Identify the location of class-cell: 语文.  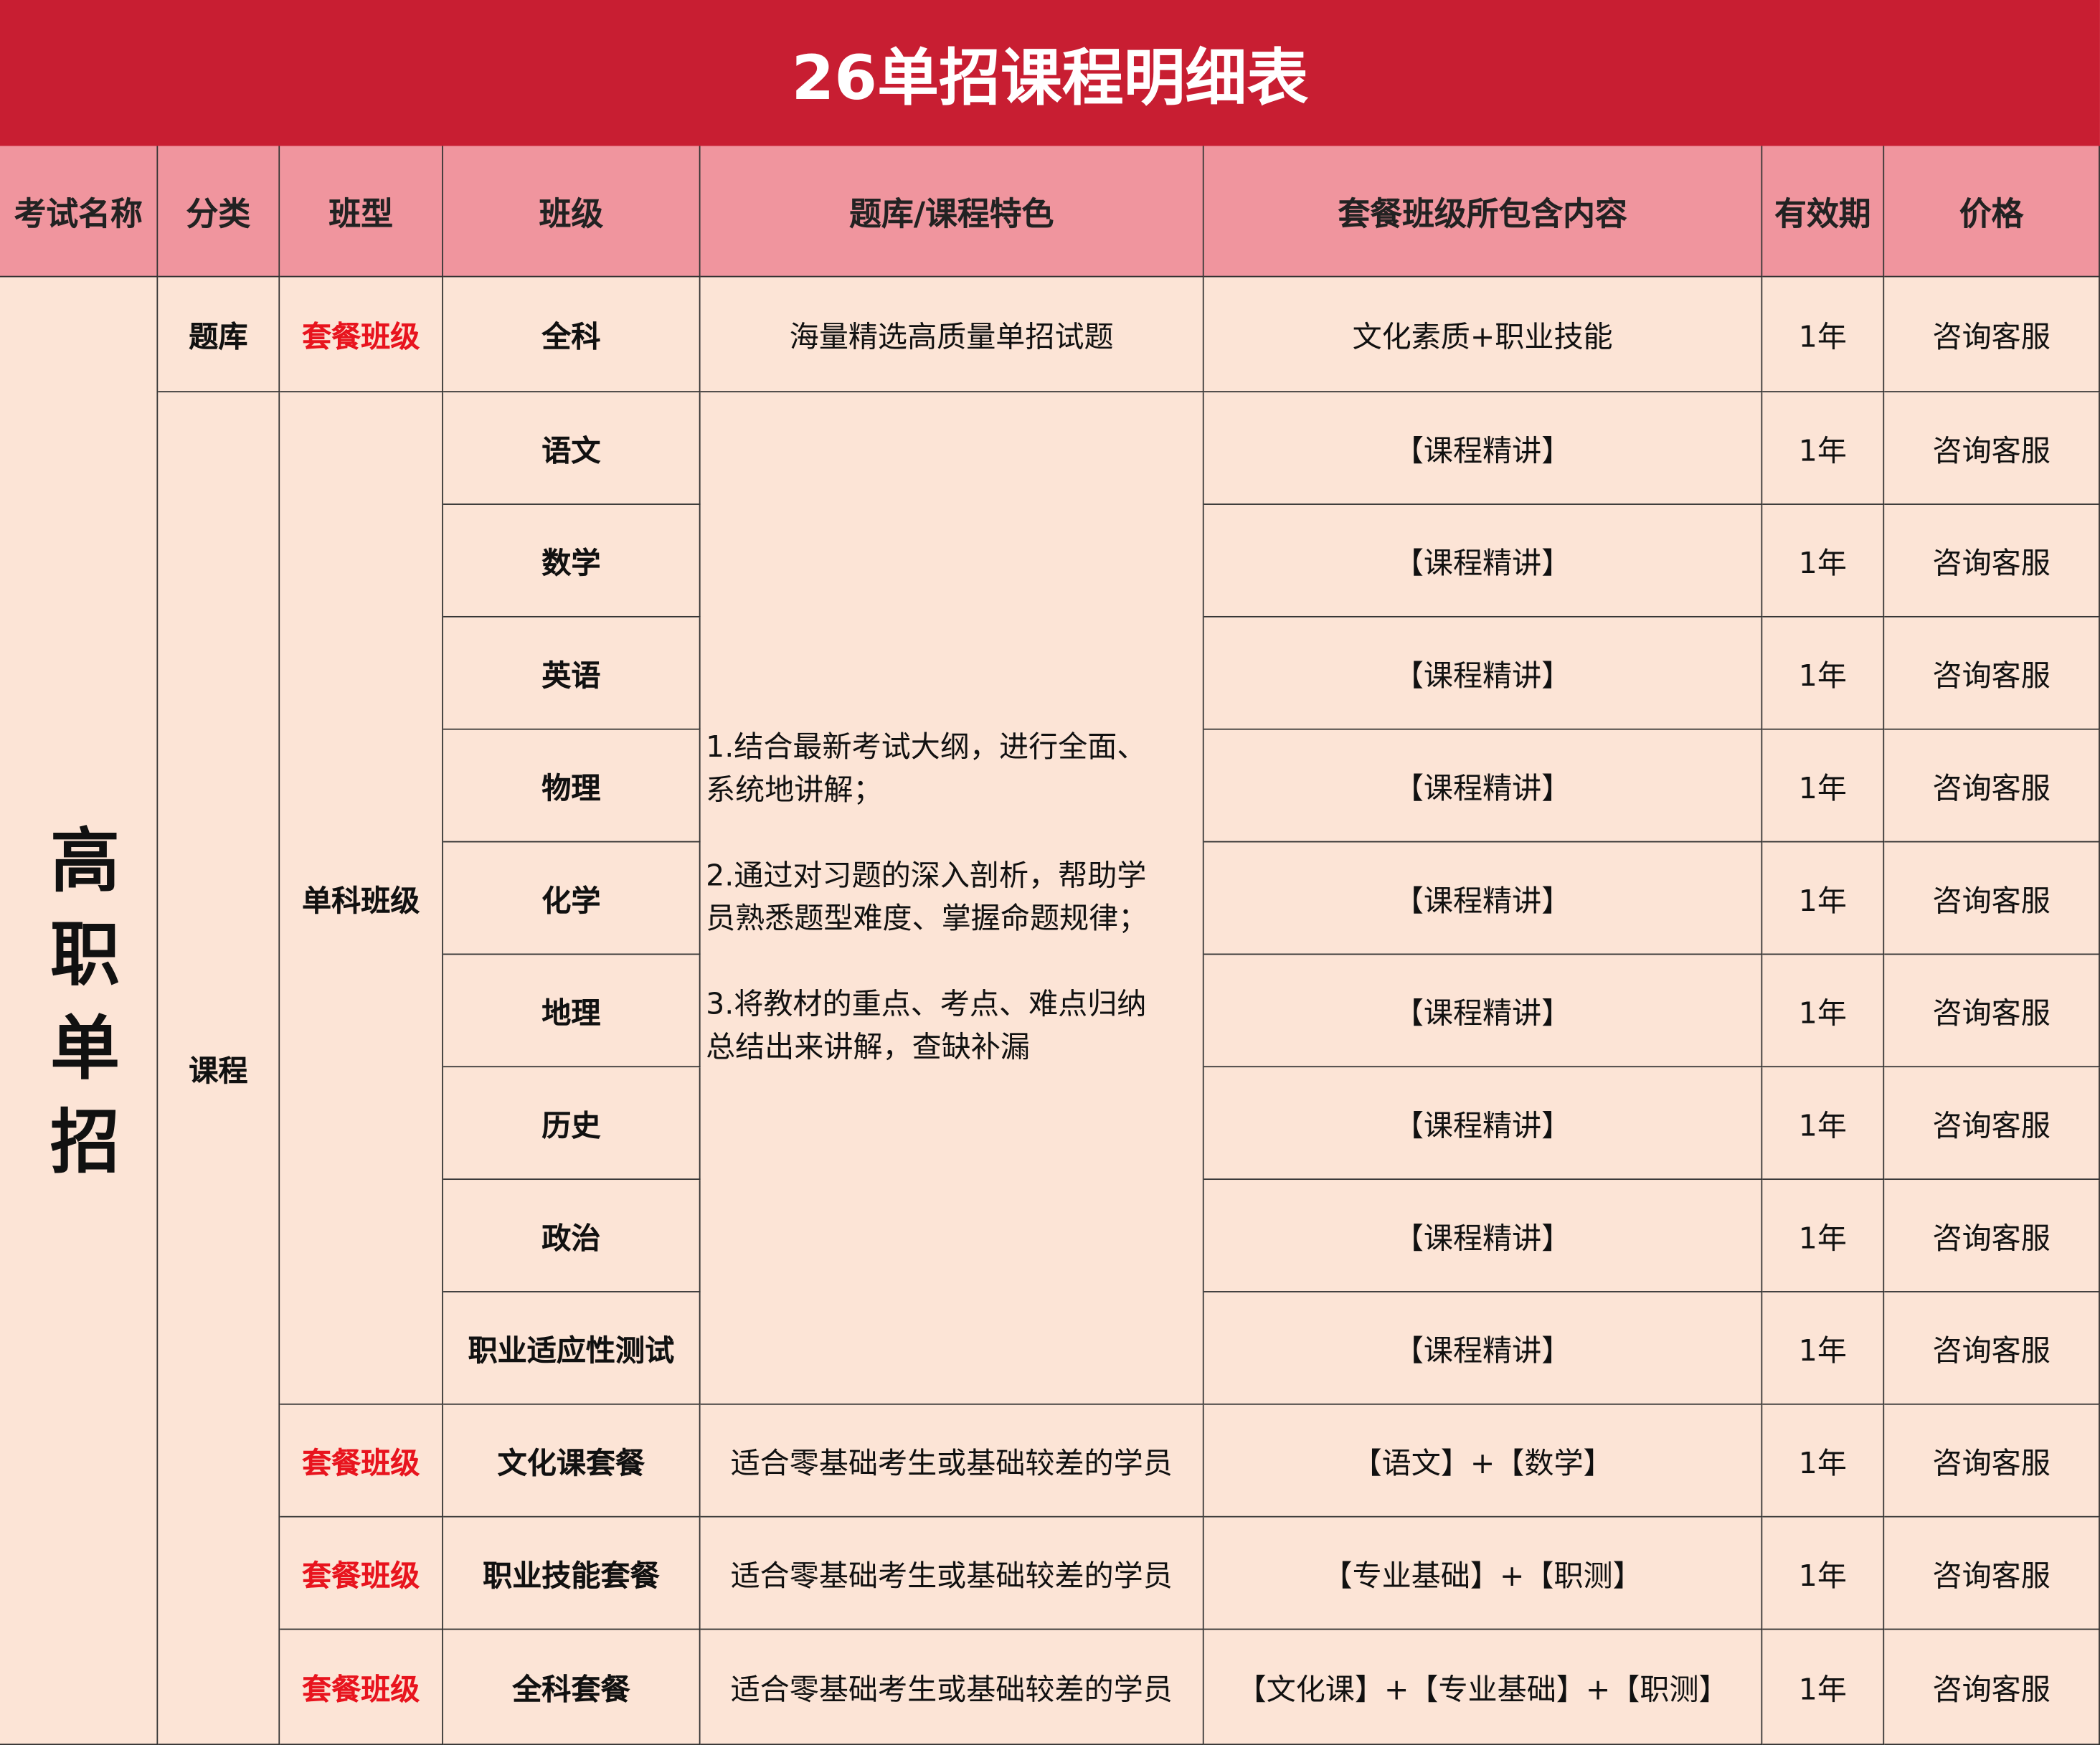
(572, 448).